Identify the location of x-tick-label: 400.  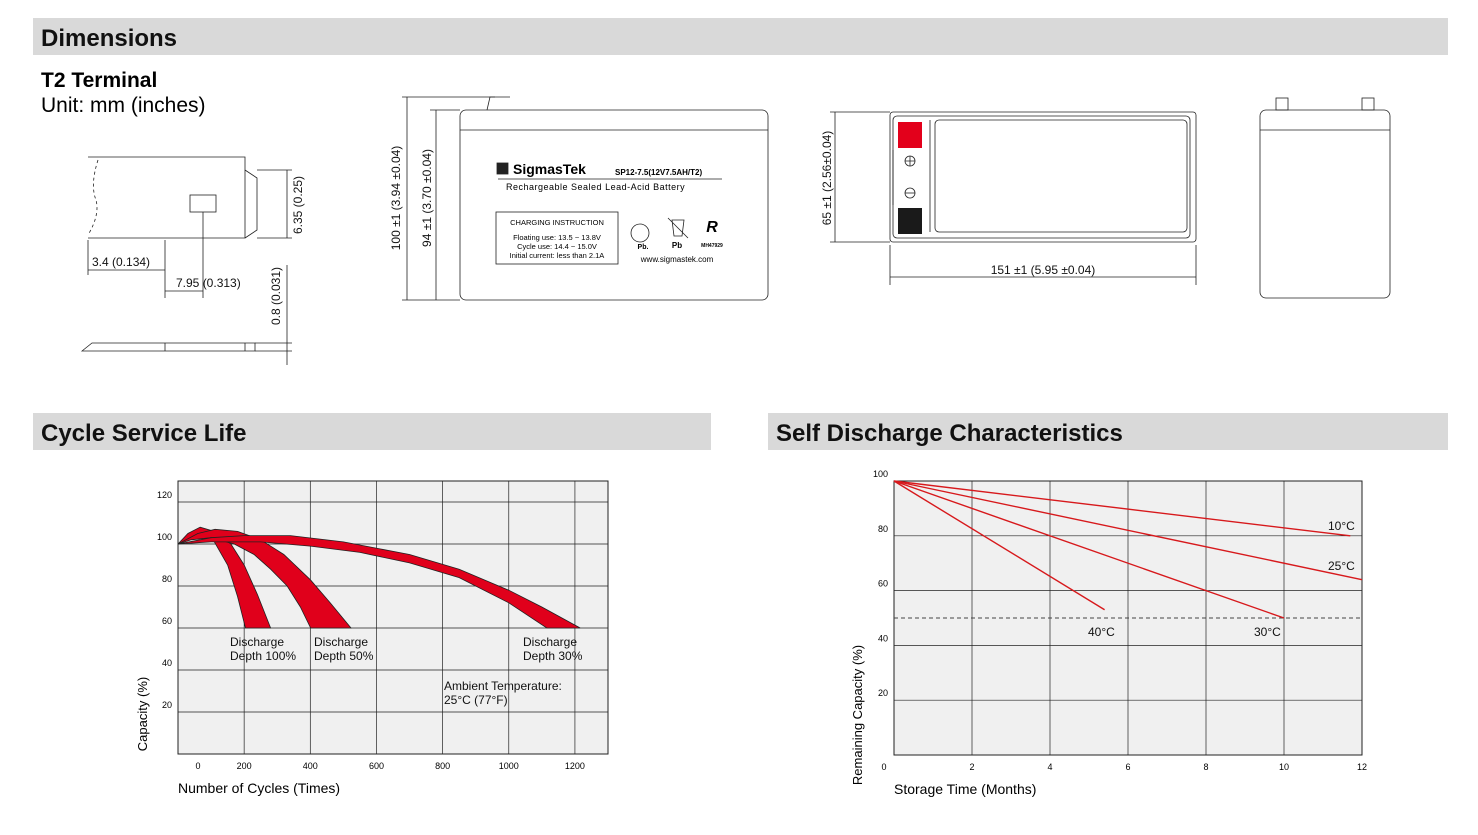
(310, 766).